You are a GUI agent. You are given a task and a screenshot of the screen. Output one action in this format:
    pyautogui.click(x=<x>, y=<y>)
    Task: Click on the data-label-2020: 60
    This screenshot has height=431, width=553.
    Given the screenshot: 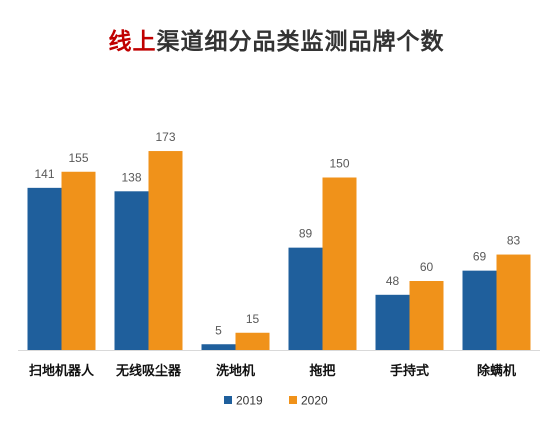 What is the action you would take?
    pyautogui.click(x=427, y=267)
    